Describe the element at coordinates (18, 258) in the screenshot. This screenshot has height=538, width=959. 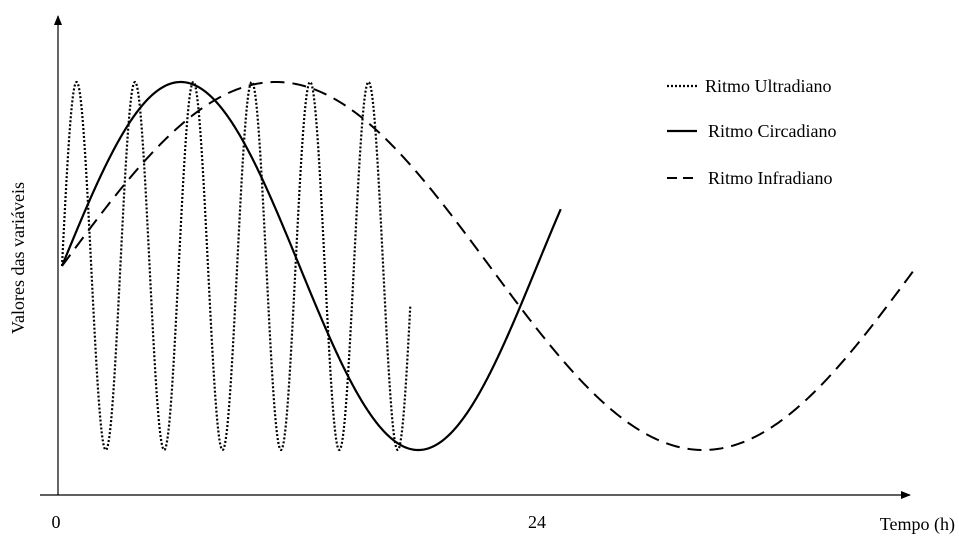
I see `y-axis-label: Valores das variáveis` at that location.